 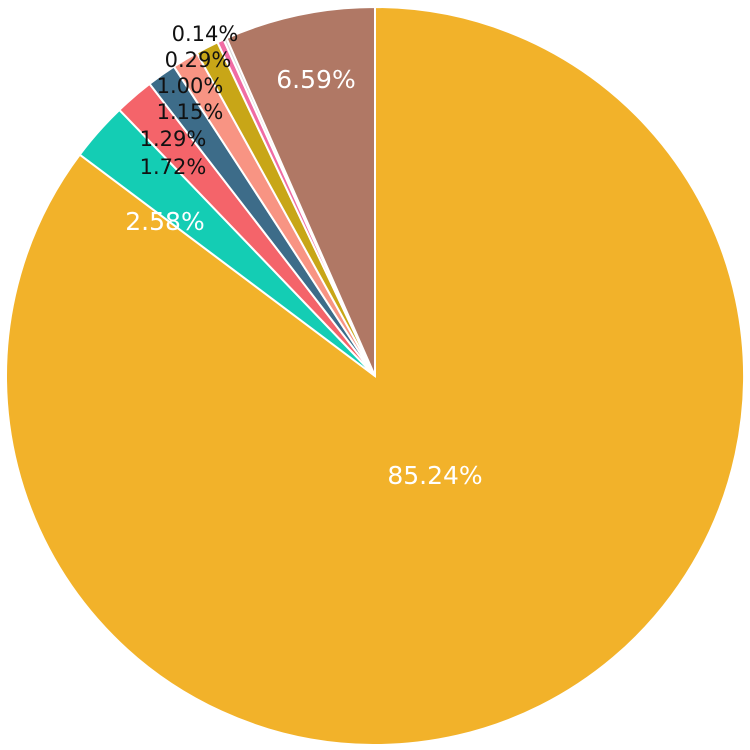 I want to click on slice-label: 0.29%, so click(x=198, y=60).